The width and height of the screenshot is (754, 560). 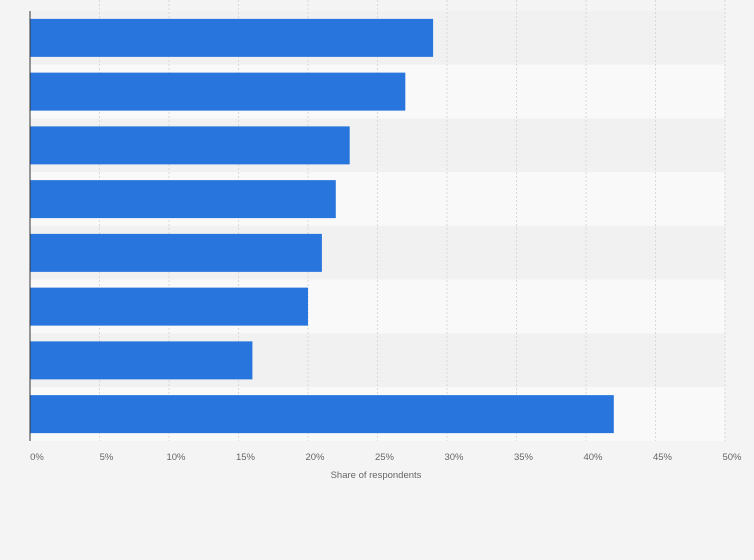 I want to click on x-tick-label: 15%, so click(x=246, y=457).